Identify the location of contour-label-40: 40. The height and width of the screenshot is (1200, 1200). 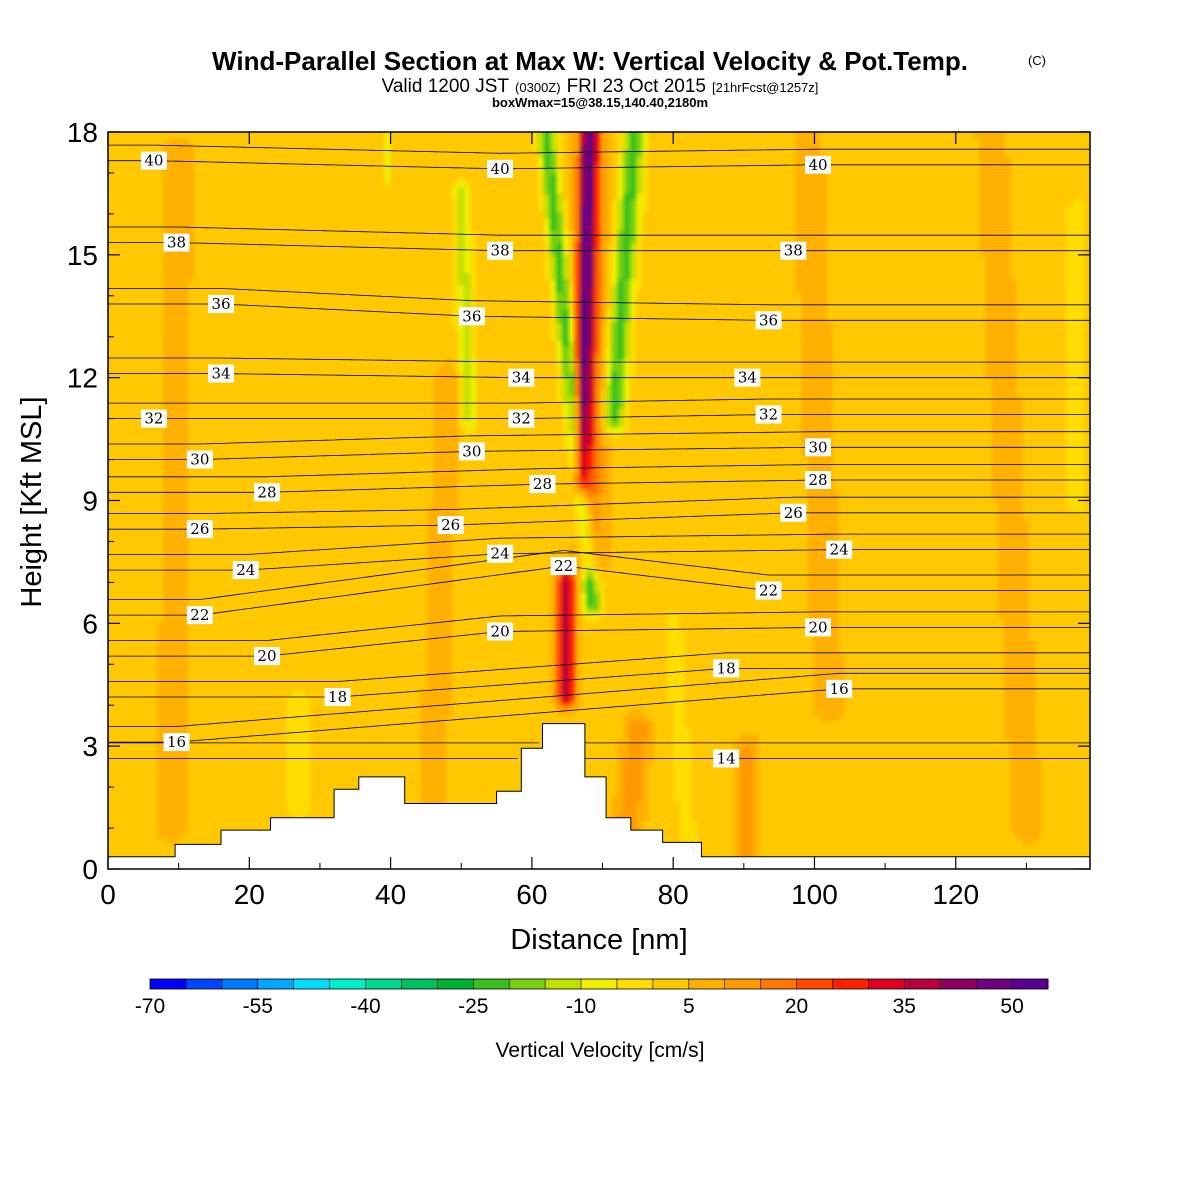
(153, 160).